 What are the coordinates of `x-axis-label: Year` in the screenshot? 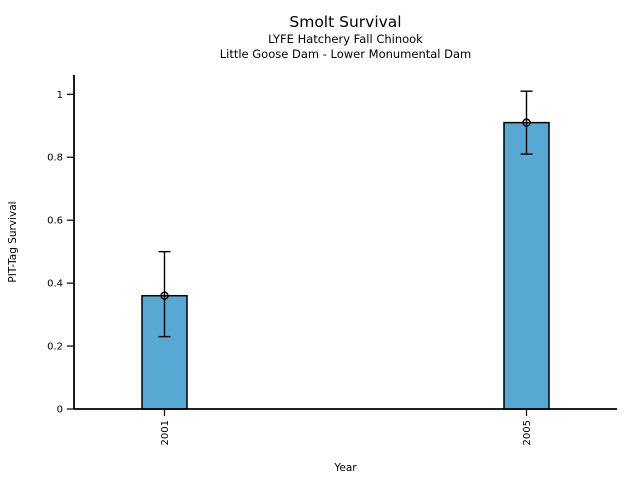 It's located at (345, 468).